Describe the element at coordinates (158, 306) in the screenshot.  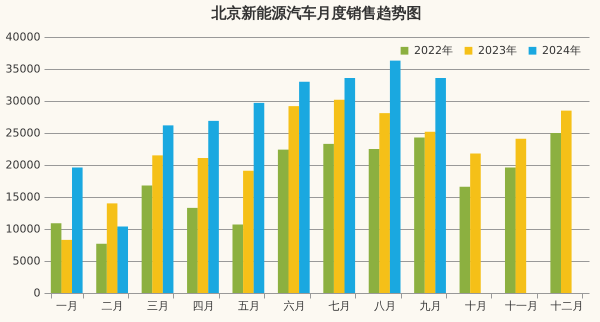
I see `x-tick-label: 三月` at that location.